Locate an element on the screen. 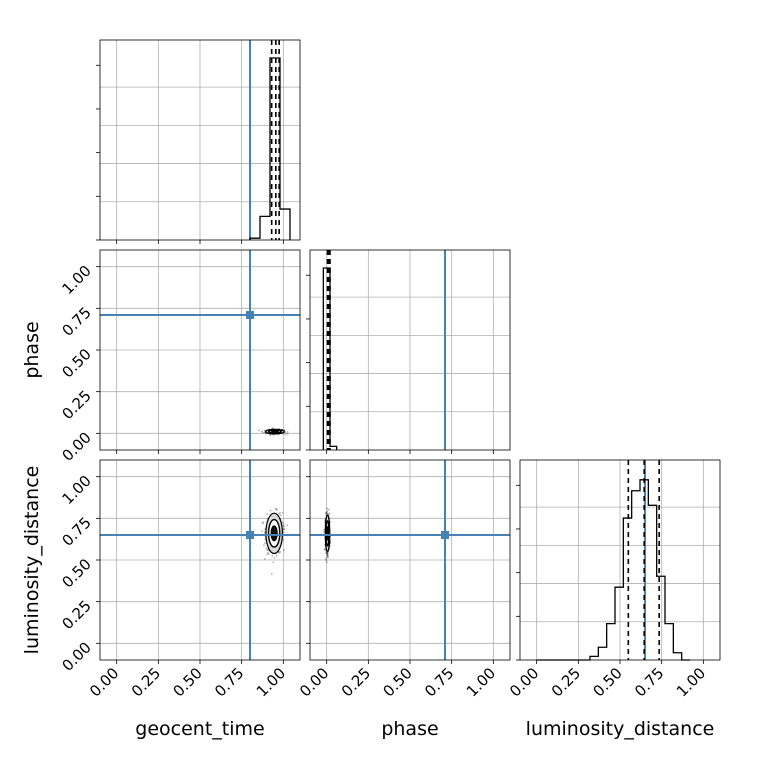 The image size is (760, 760). x-axis-label-geocent_time: geocent_time is located at coordinates (199, 729).